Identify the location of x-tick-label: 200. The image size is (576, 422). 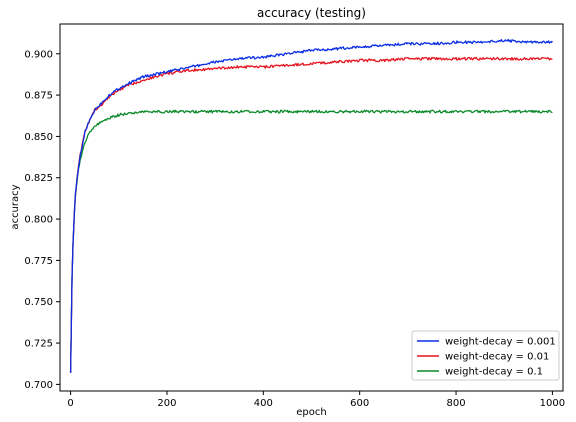
(166, 403).